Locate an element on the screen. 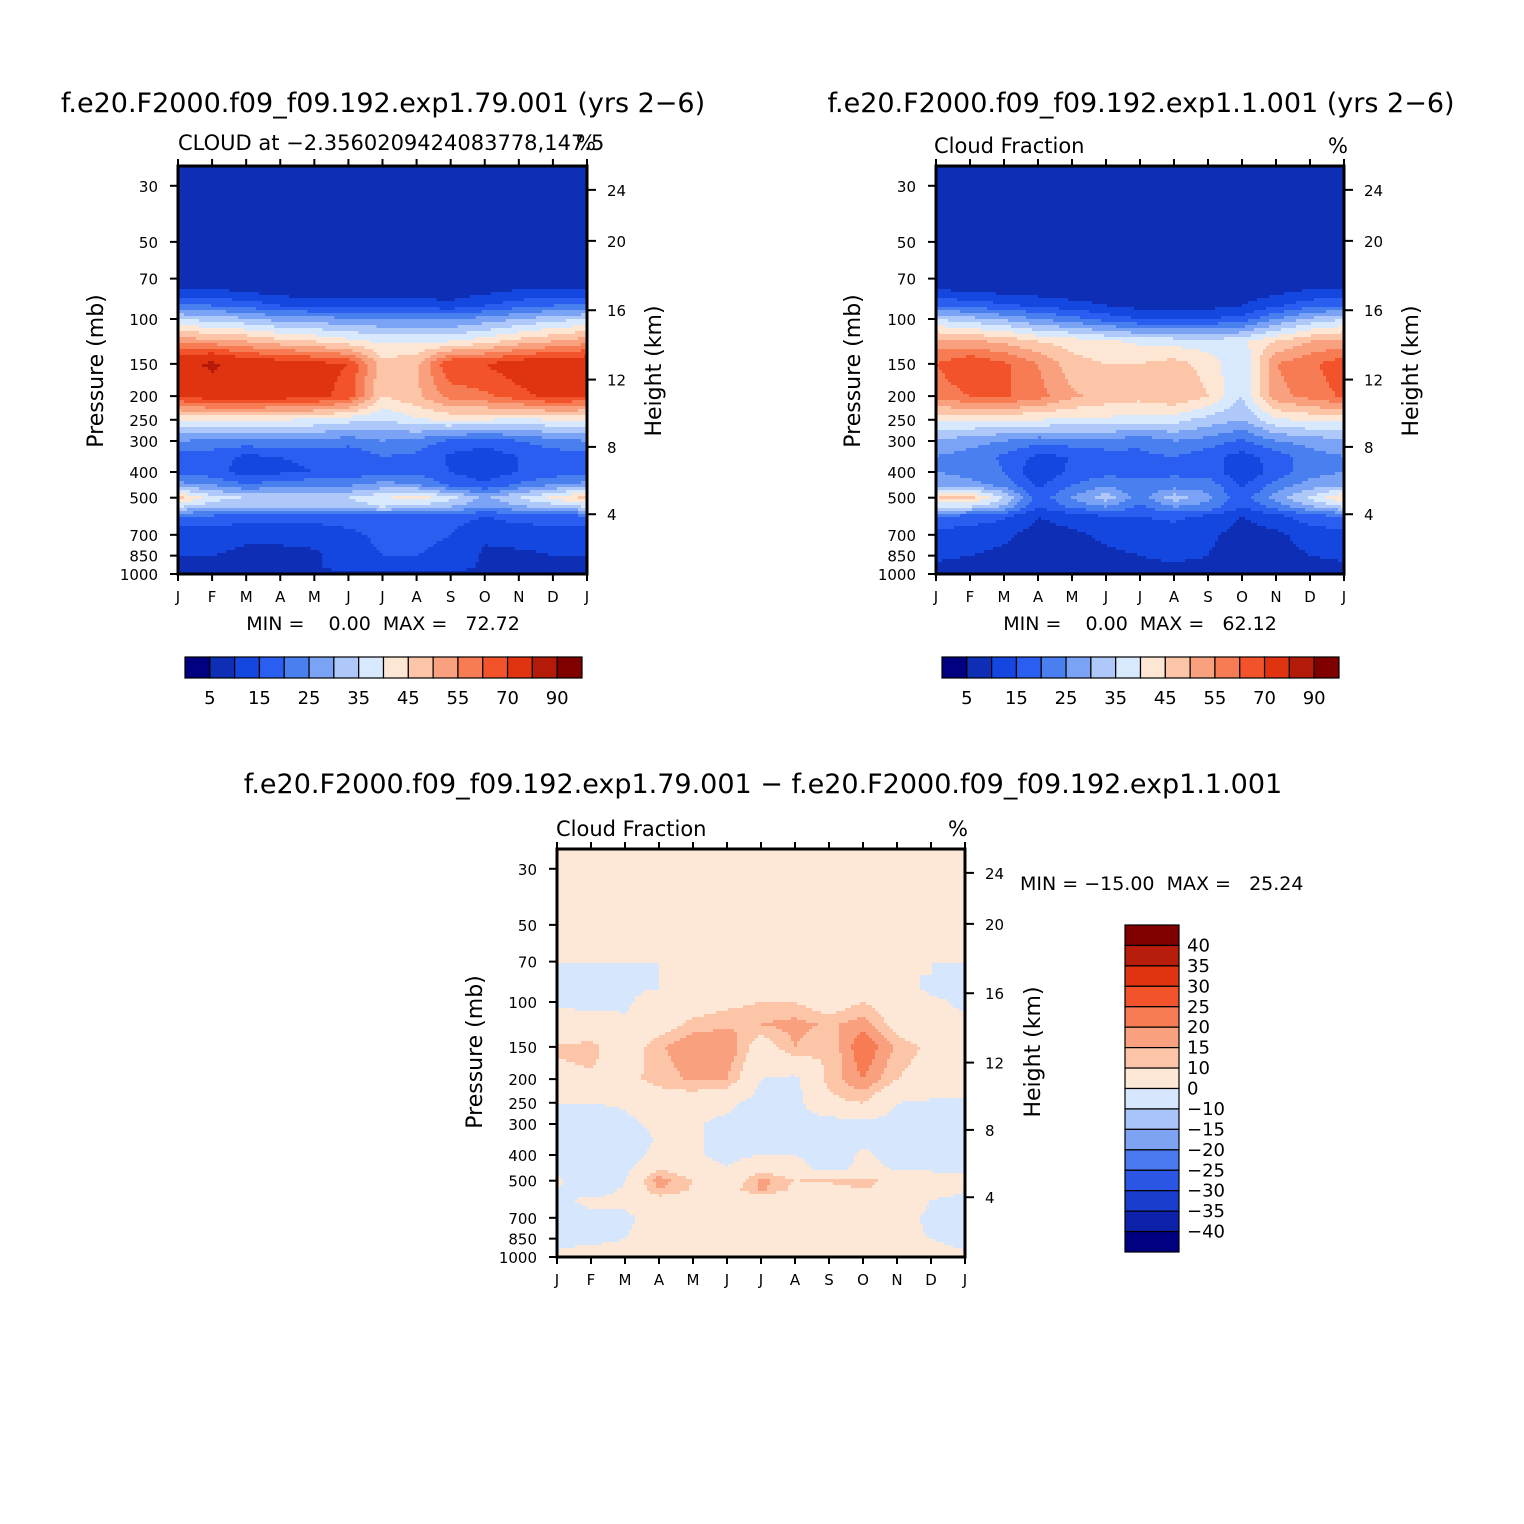  diff-colorbar-label: 40 is located at coordinates (1198, 945).